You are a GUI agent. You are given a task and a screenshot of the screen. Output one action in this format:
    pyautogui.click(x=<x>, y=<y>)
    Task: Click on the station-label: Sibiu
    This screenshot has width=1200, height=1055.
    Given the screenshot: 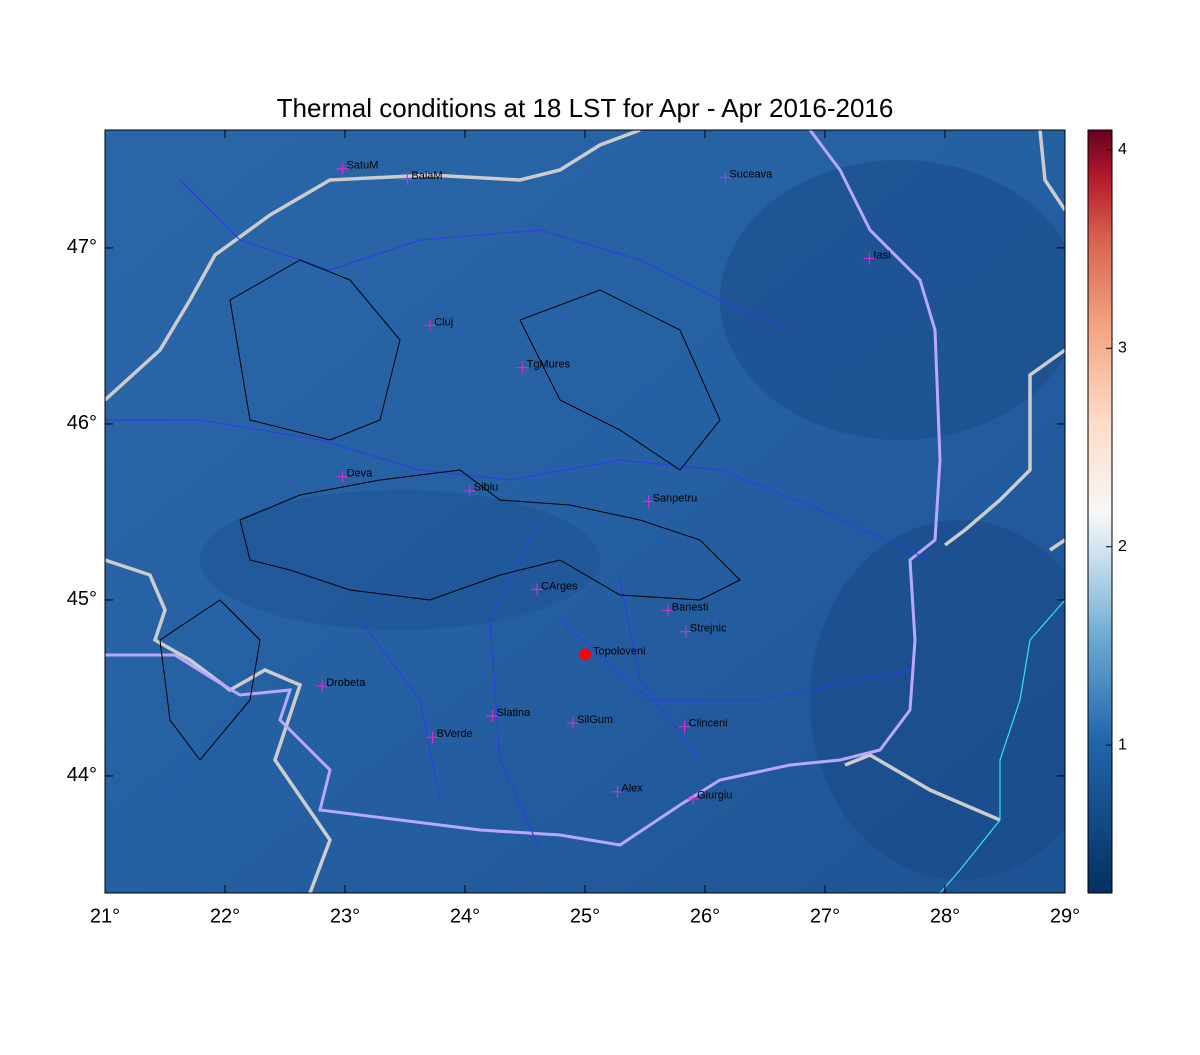 What is the action you would take?
    pyautogui.click(x=486, y=488)
    